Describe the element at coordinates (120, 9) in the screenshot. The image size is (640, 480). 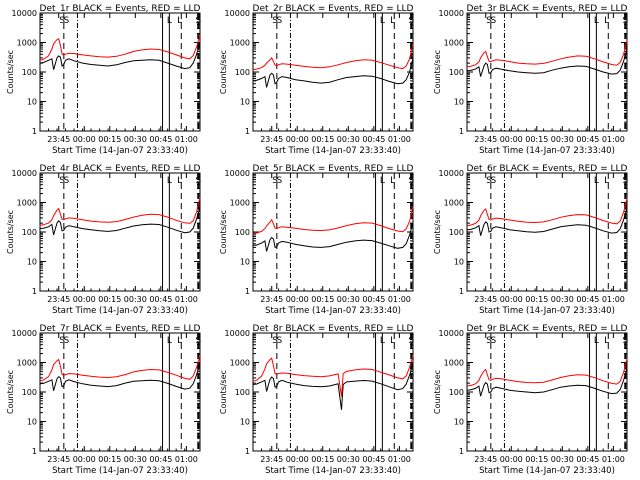
I see `panel-title: Det_1r BLACK = Events, RED = LLD` at that location.